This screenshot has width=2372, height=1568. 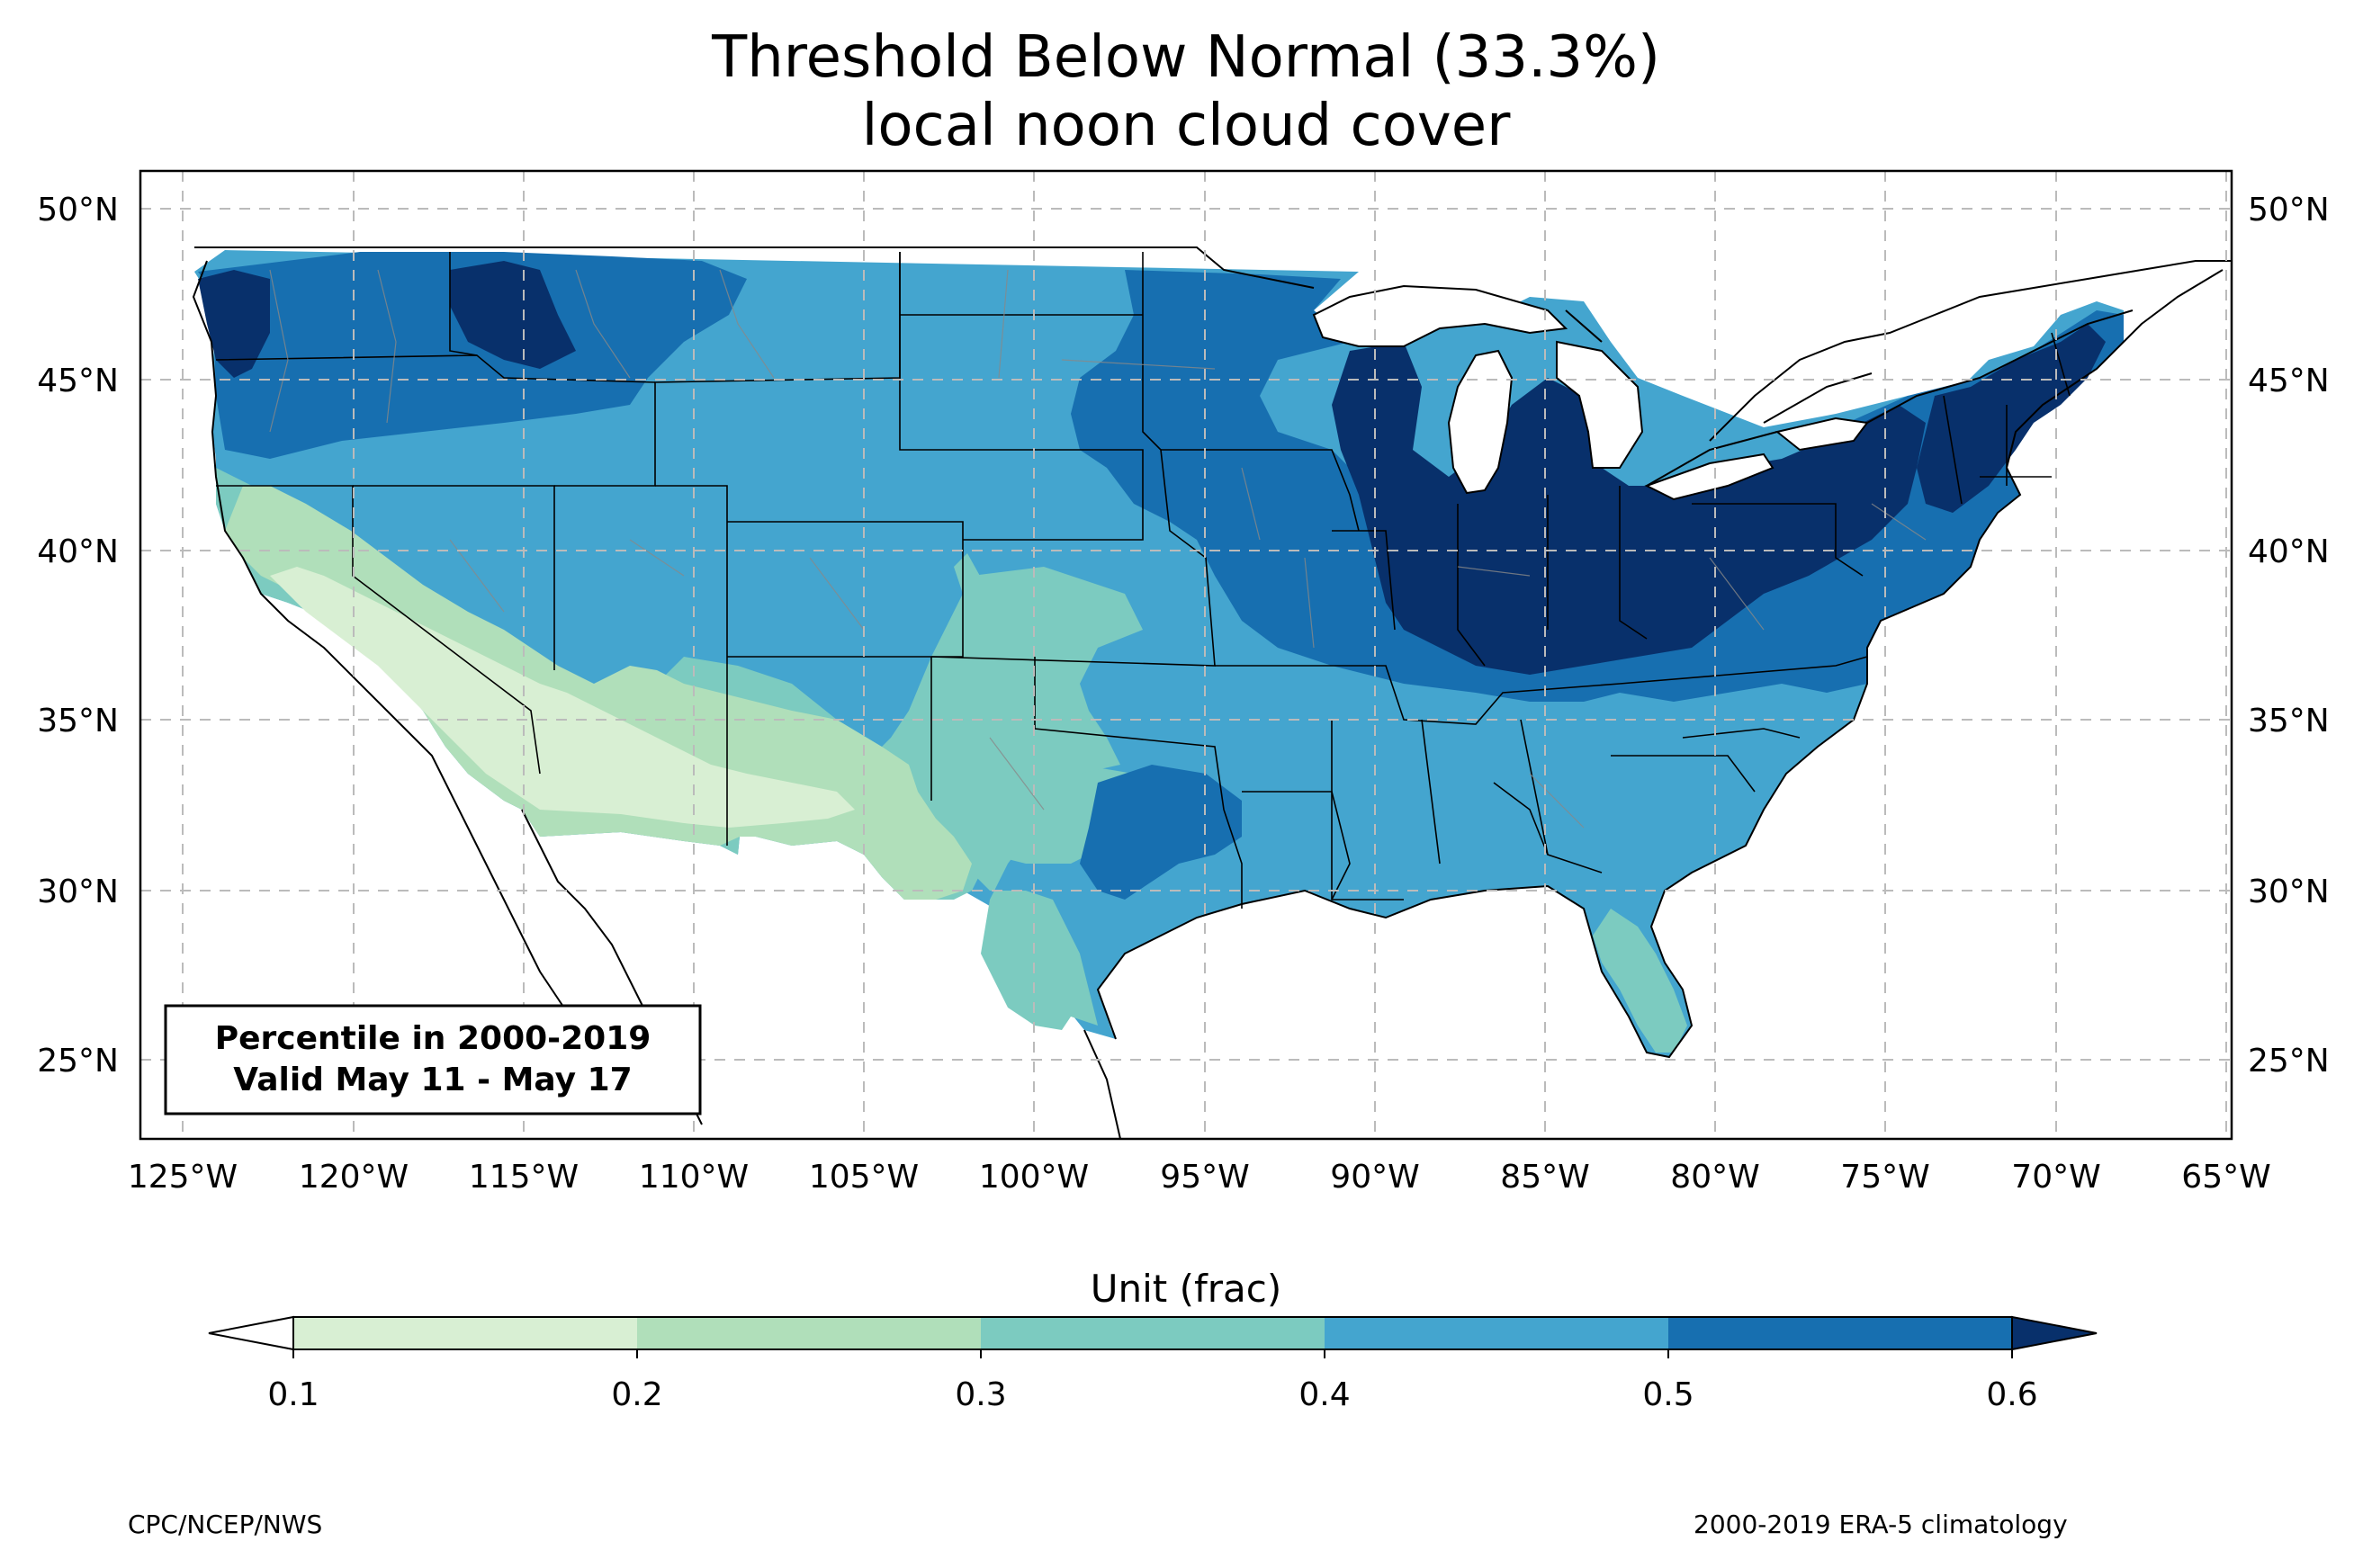 What do you see at coordinates (2056, 1177) in the screenshot?
I see `lon-tick-label: 70°W` at bounding box center [2056, 1177].